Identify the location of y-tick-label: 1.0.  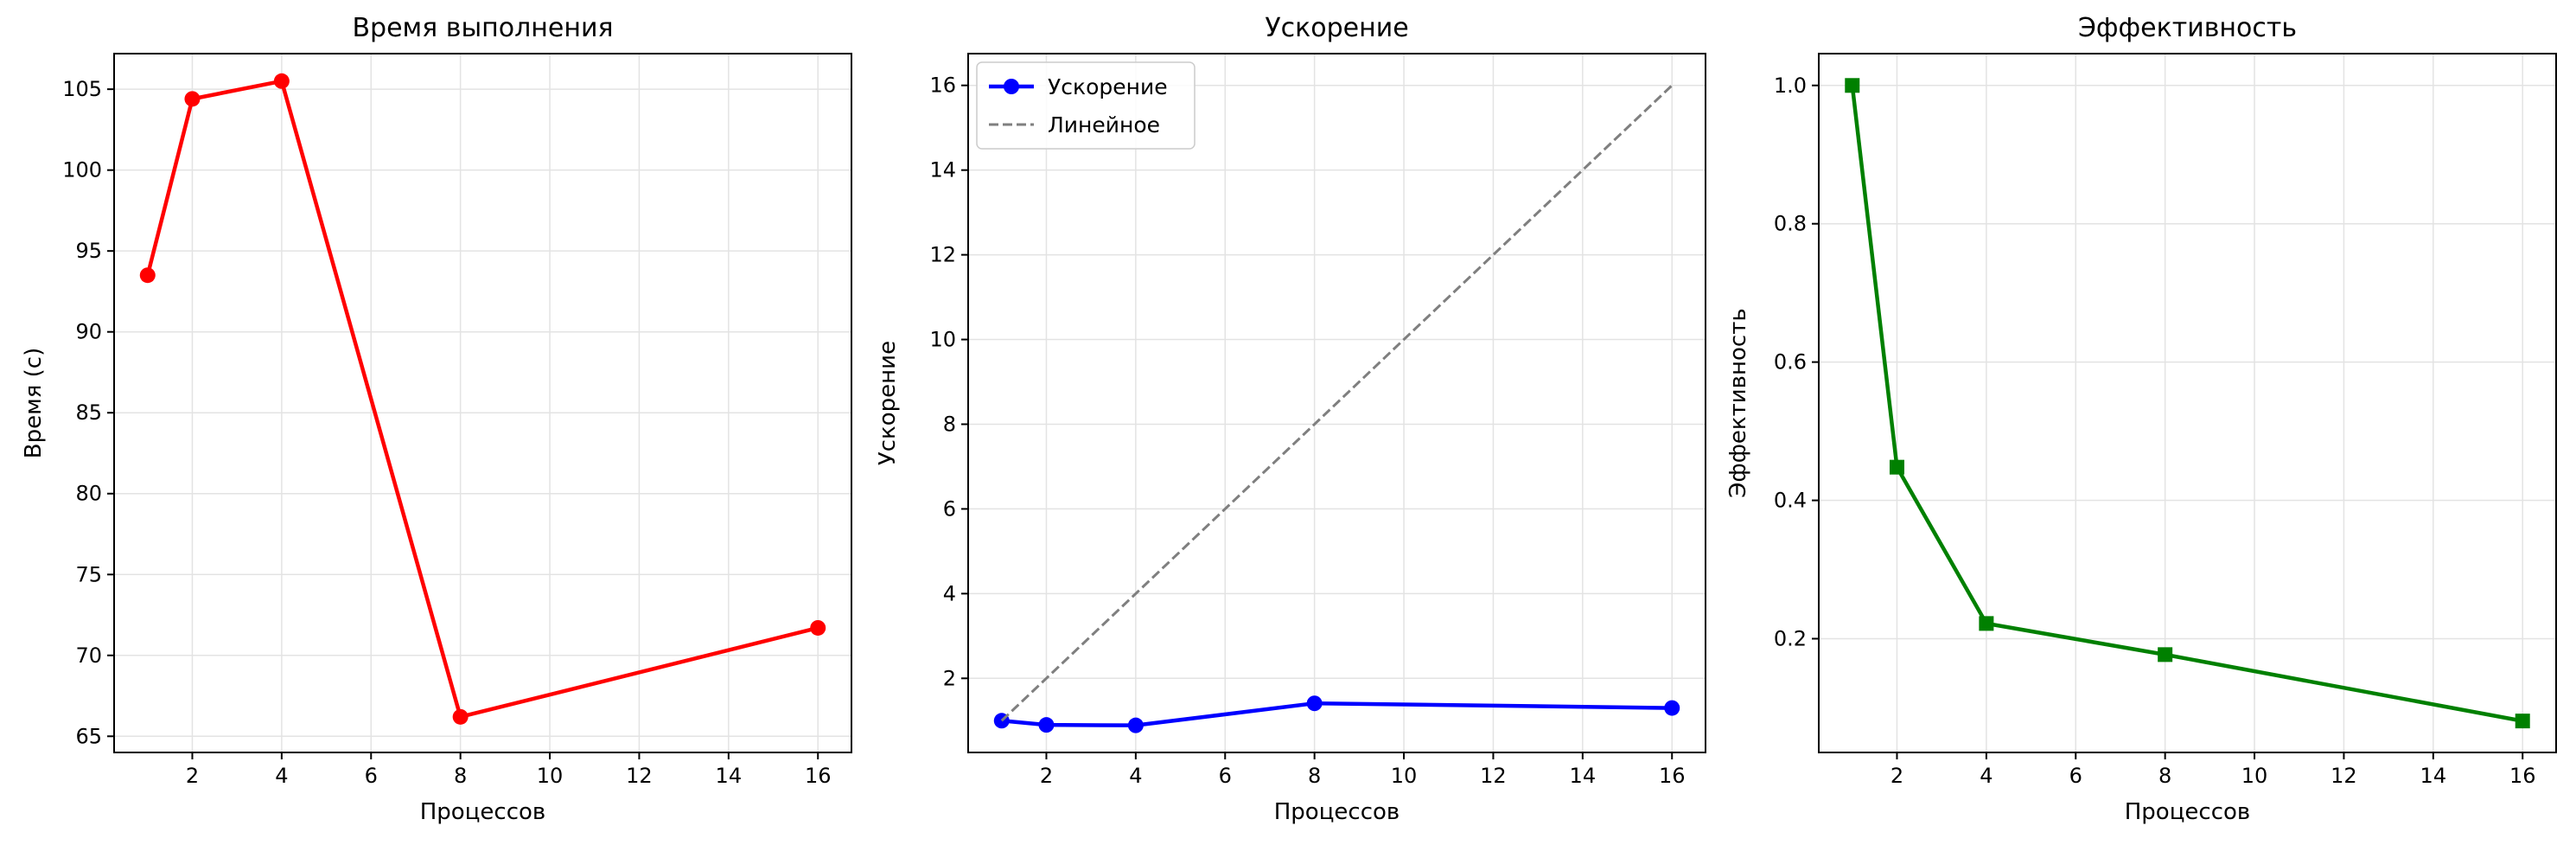
(1790, 86).